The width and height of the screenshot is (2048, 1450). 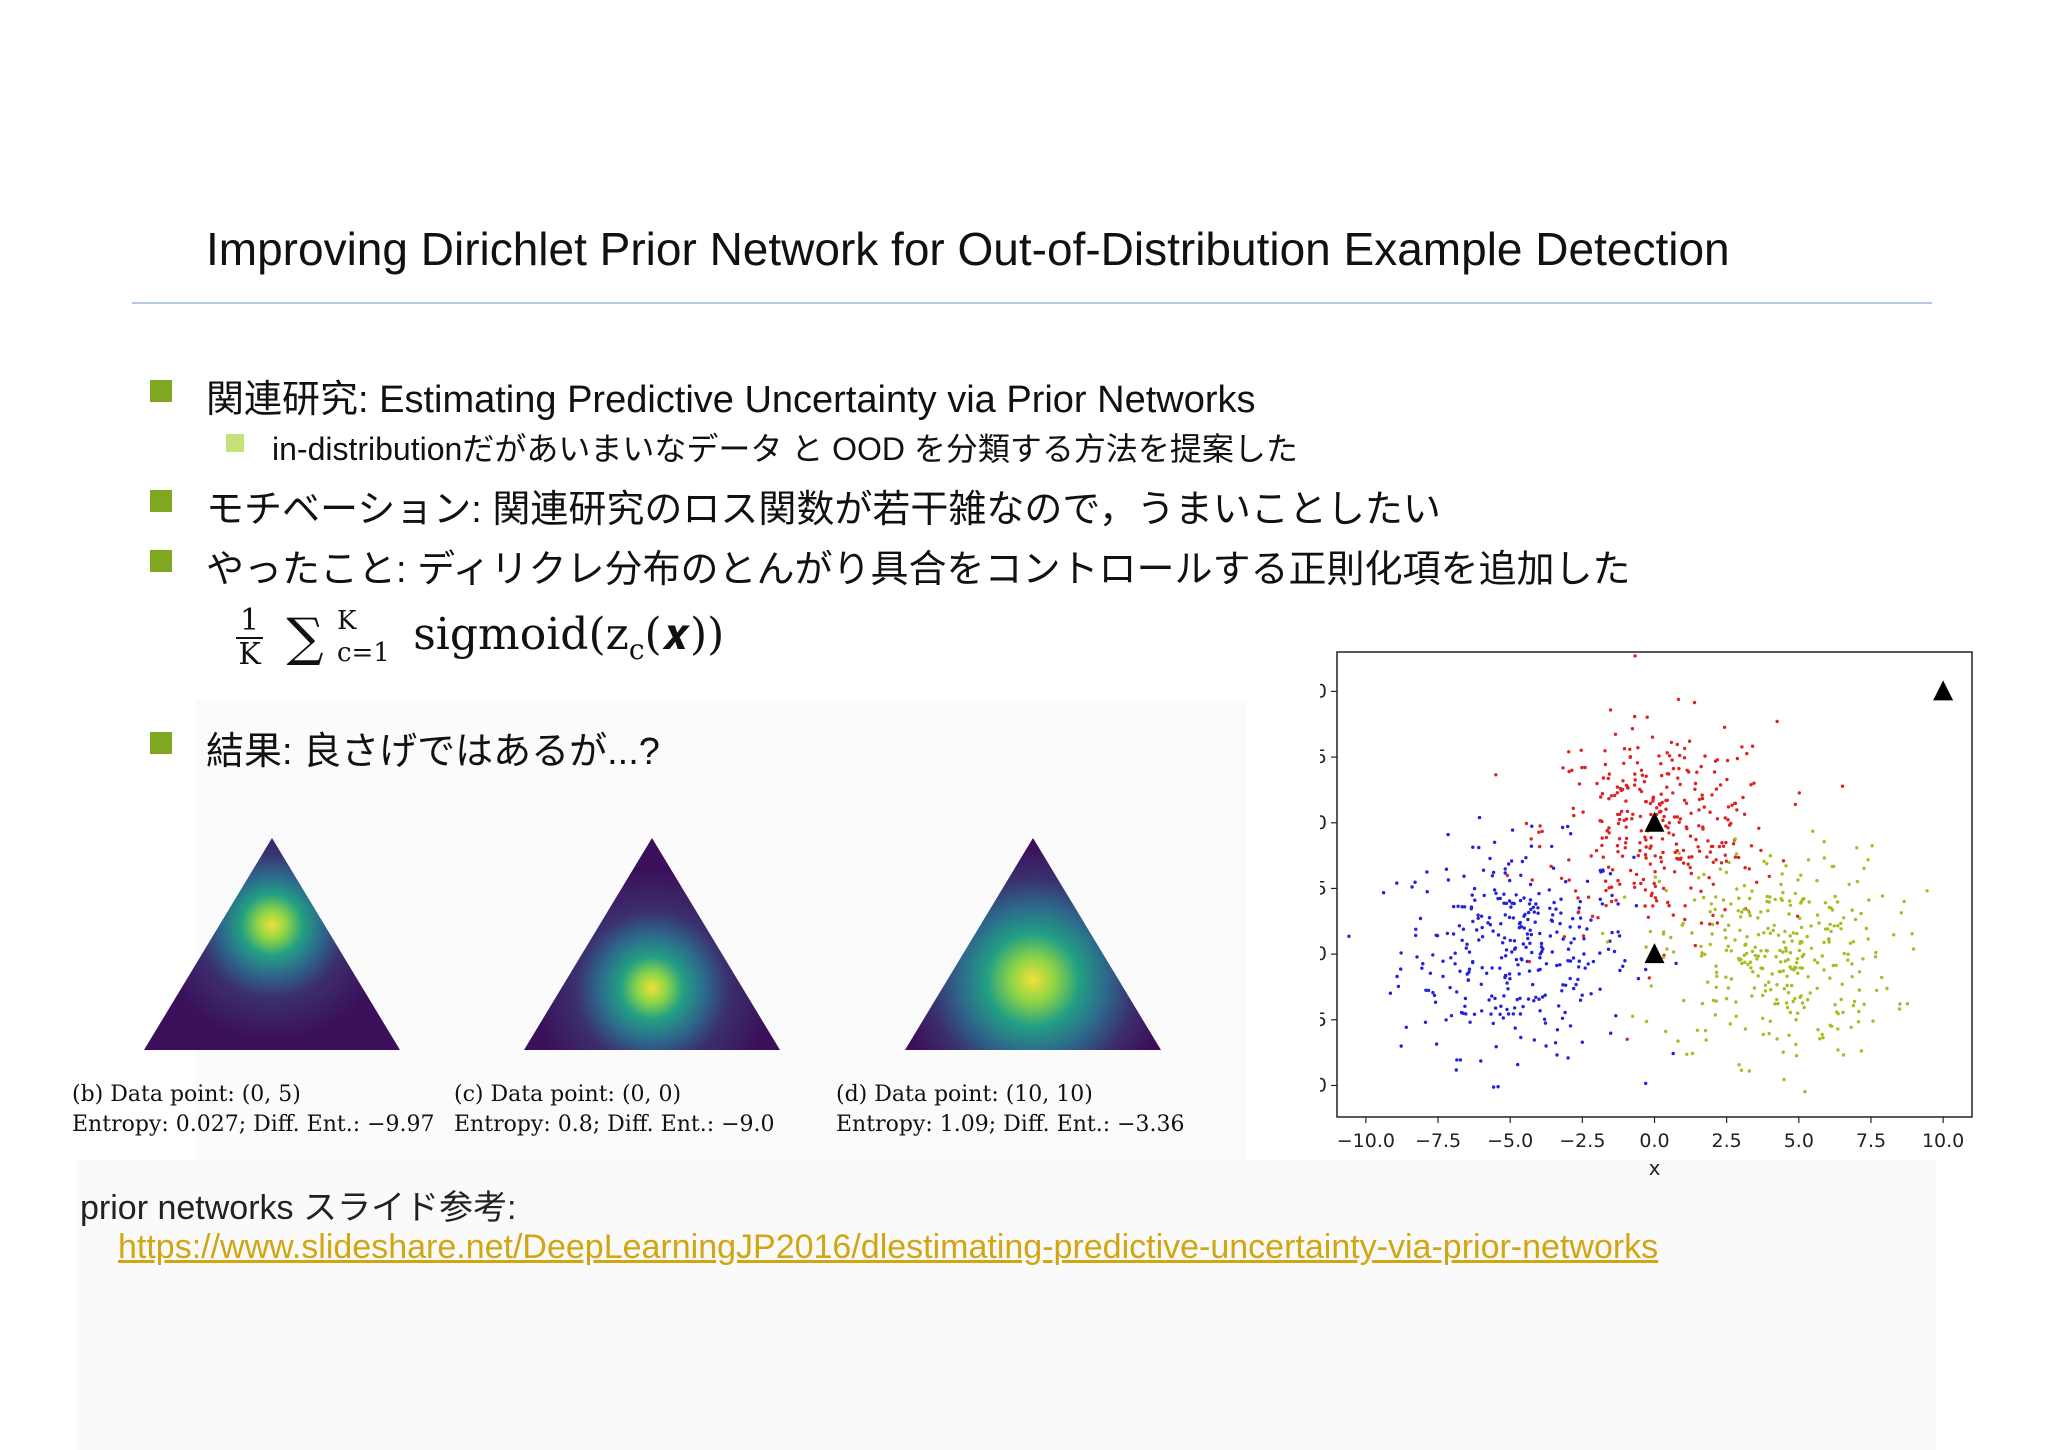 What do you see at coordinates (795, 505) in the screenshot?
I see `bullet-motivation: モチベーション: 関連研究のロス関数が若干雑なので，うまいことしたい` at bounding box center [795, 505].